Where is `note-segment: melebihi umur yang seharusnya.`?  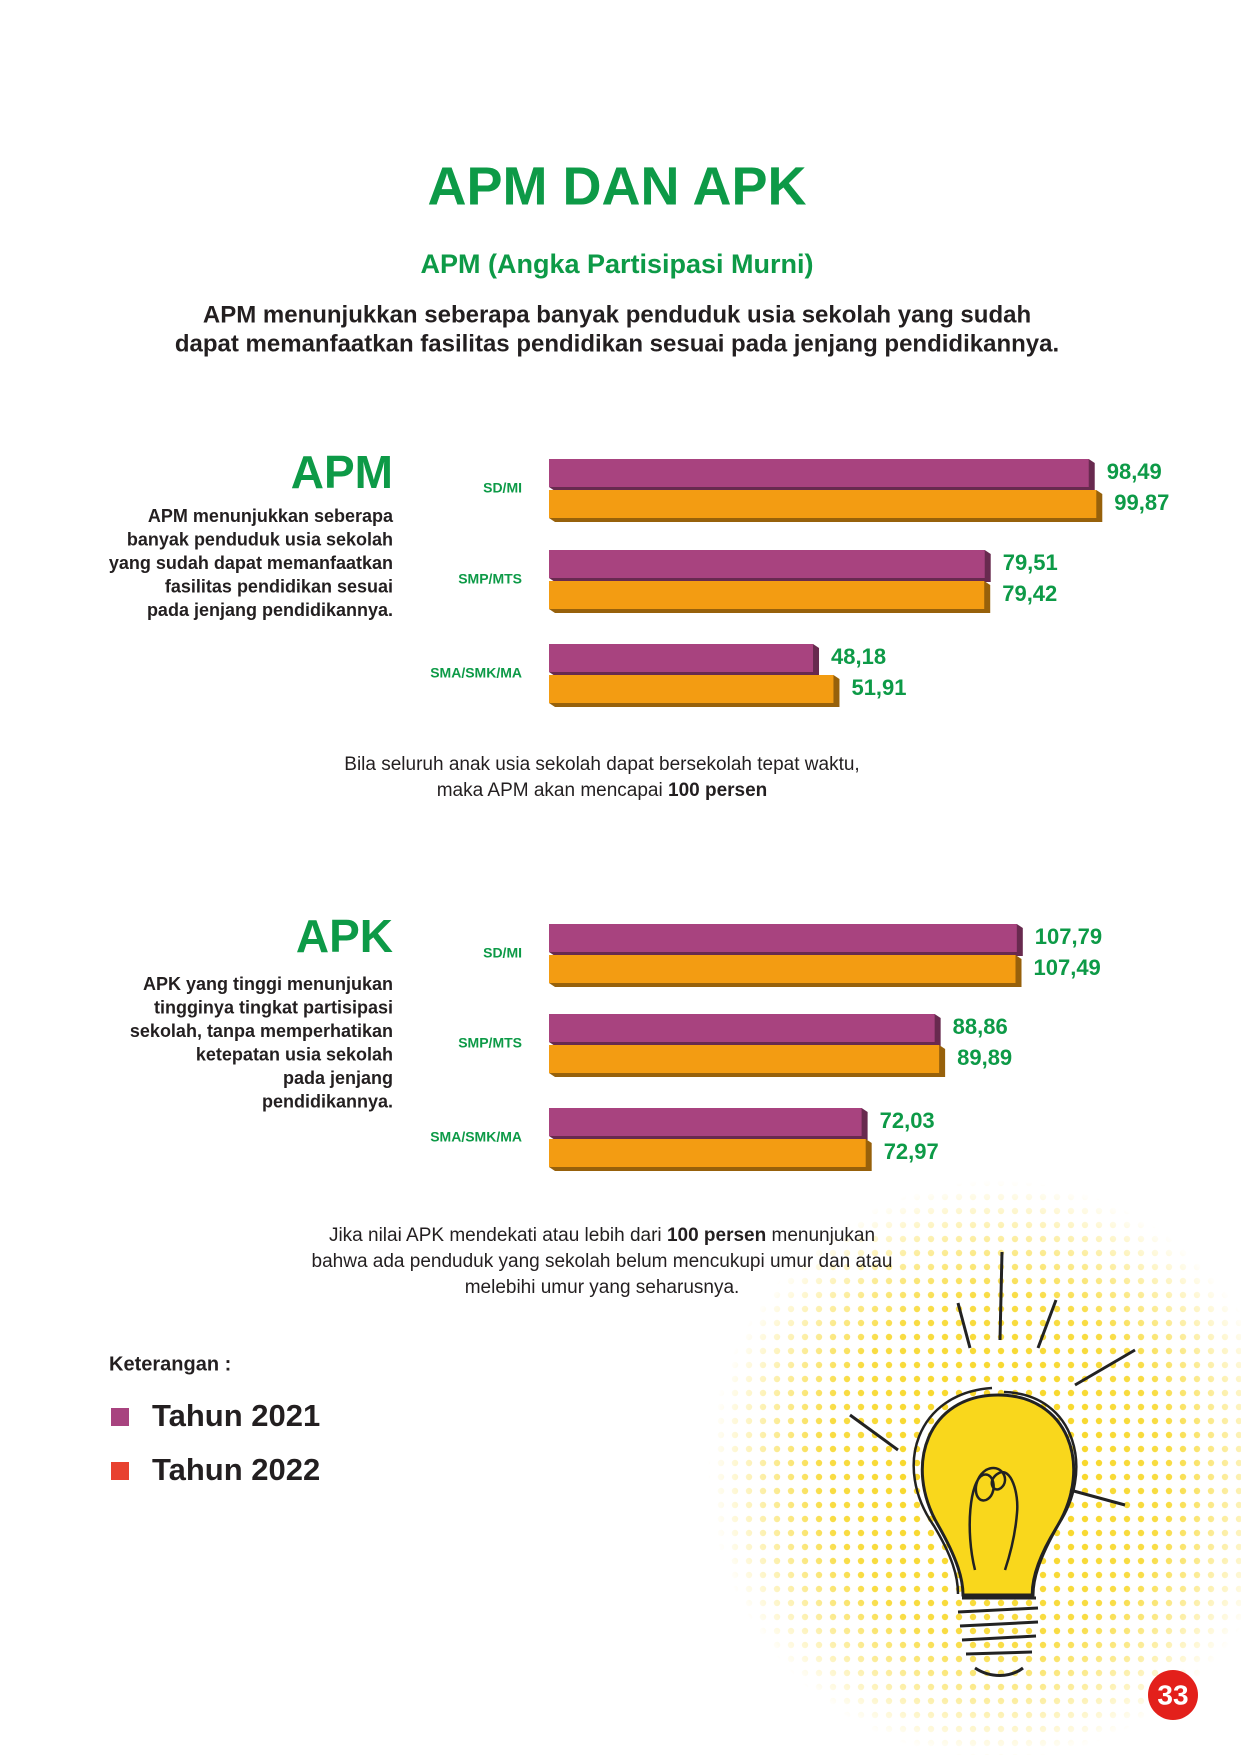
note-segment: melebihi umur yang seharusnya. is located at coordinates (602, 1287).